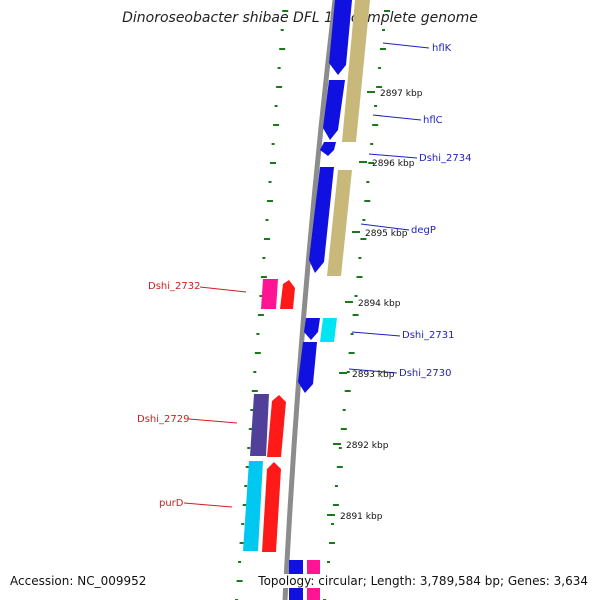 The image size is (600, 600). What do you see at coordinates (271, 507) in the screenshot?
I see `gene-purD-red` at bounding box center [271, 507].